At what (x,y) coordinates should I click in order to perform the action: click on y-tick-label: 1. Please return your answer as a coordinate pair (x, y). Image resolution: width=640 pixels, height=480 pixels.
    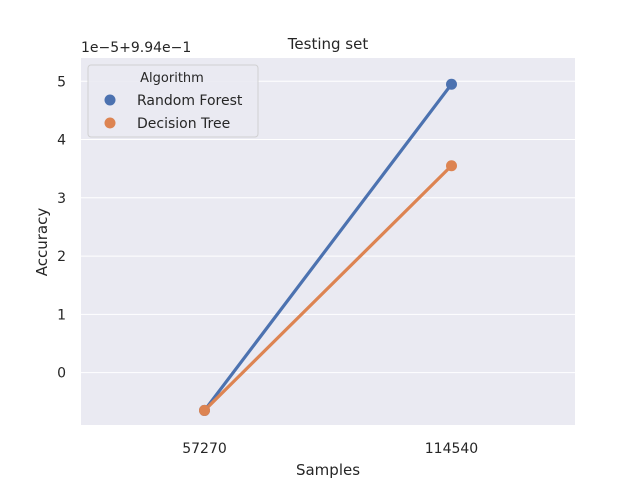
    Looking at the image, I should click on (61, 315).